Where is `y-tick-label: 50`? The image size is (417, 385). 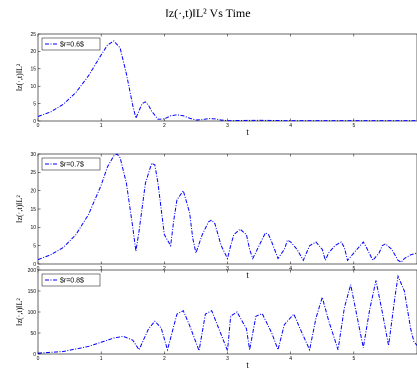
y-tick-label: 50 is located at coordinates (33, 334).